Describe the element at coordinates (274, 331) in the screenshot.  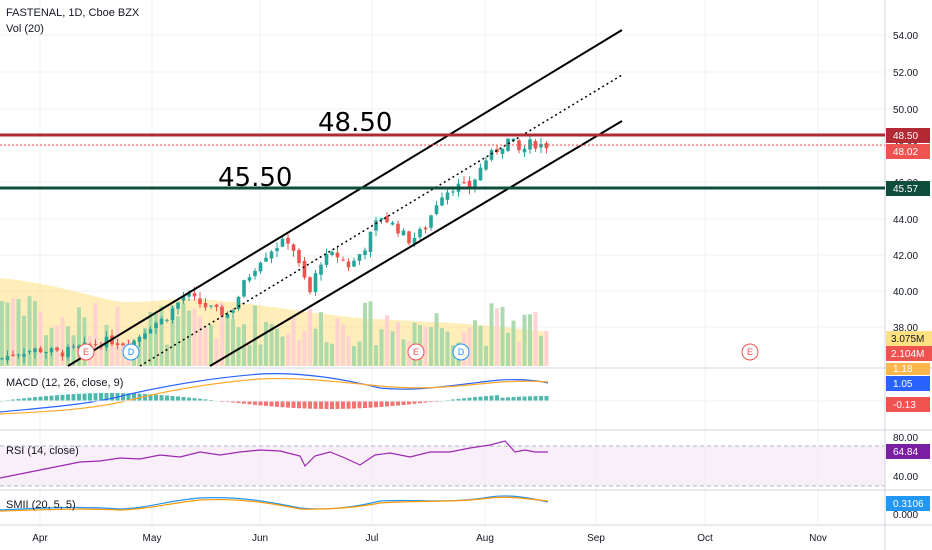
I see `volume-bars` at that location.